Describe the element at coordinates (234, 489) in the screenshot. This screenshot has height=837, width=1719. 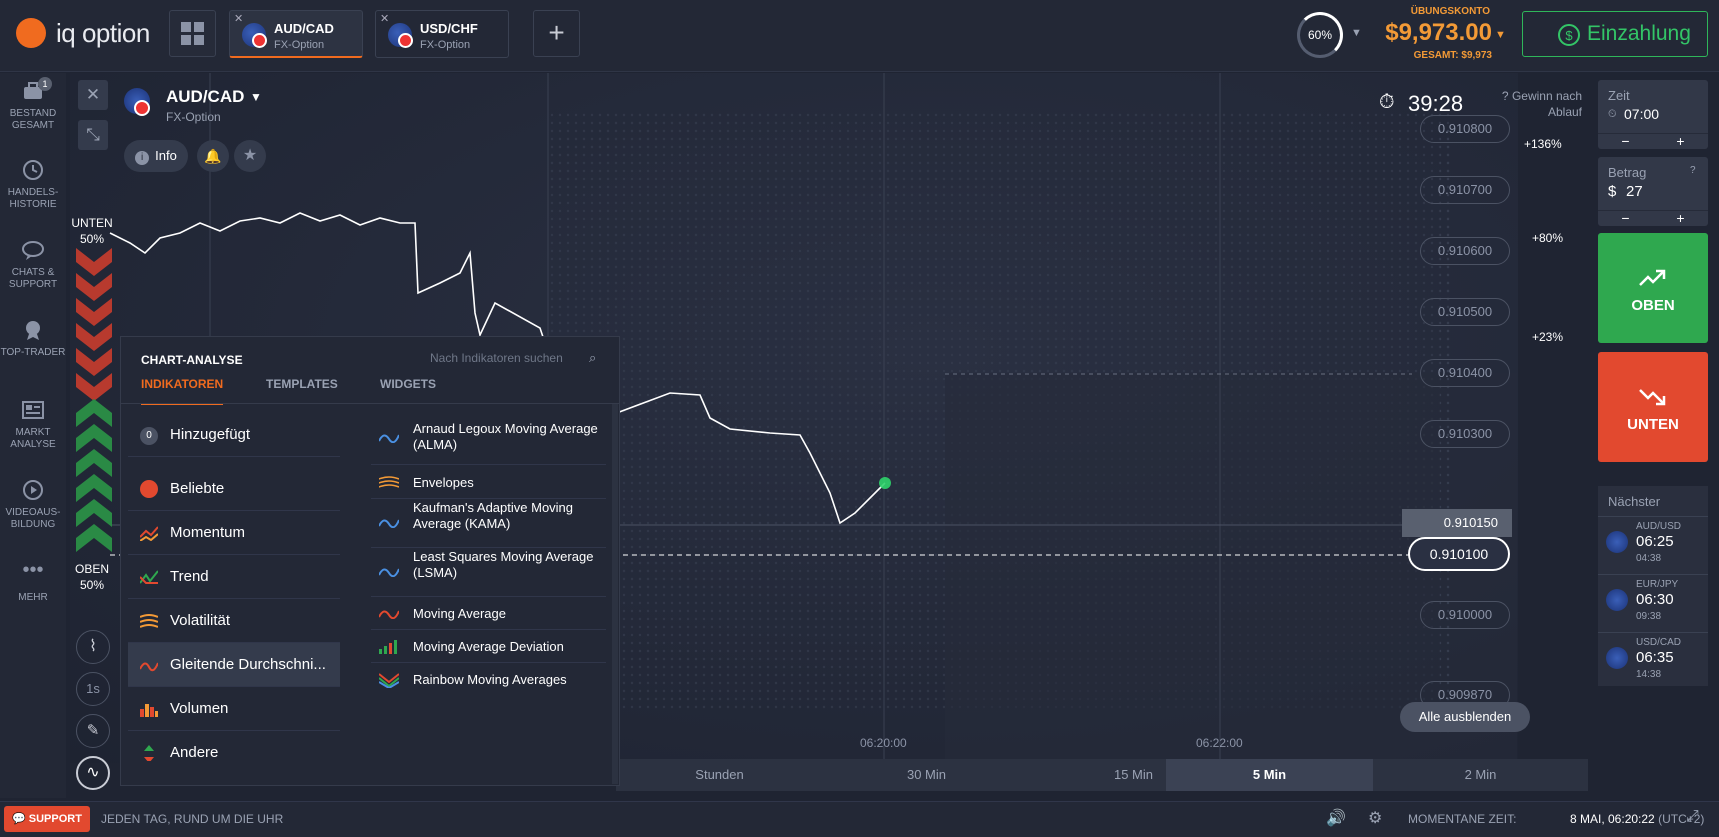
I see `category-beliebte: Beliebte` at that location.